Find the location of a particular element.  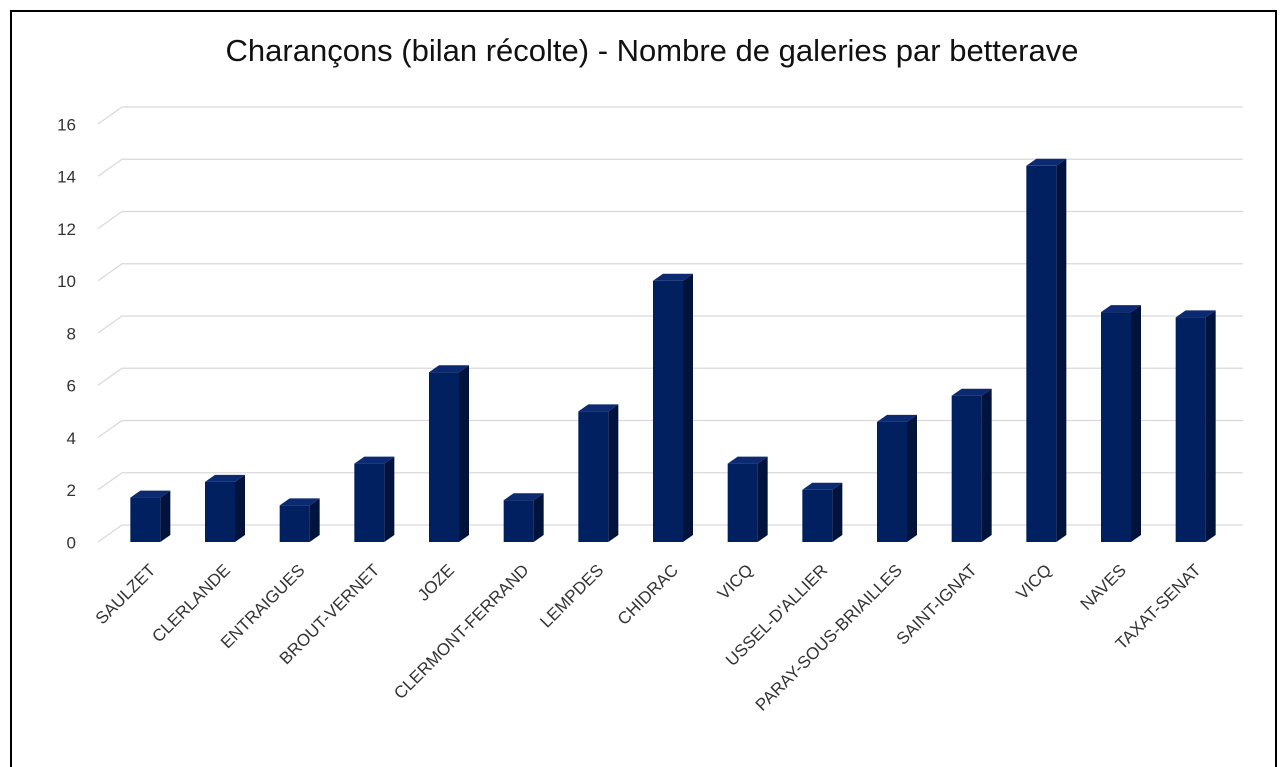

y-tick-label: 12 is located at coordinates (66, 229).